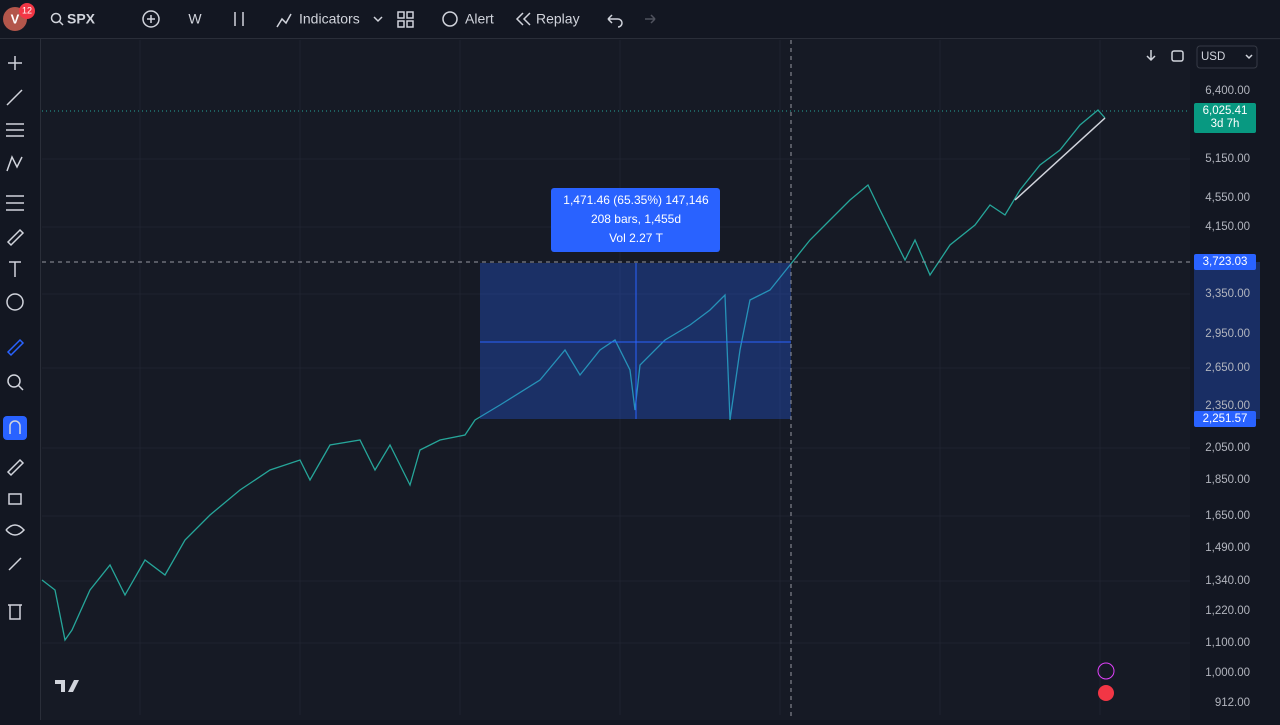 This screenshot has height=725, width=1280. What do you see at coordinates (401, 15) in the screenshot?
I see `layout-icon` at bounding box center [401, 15].